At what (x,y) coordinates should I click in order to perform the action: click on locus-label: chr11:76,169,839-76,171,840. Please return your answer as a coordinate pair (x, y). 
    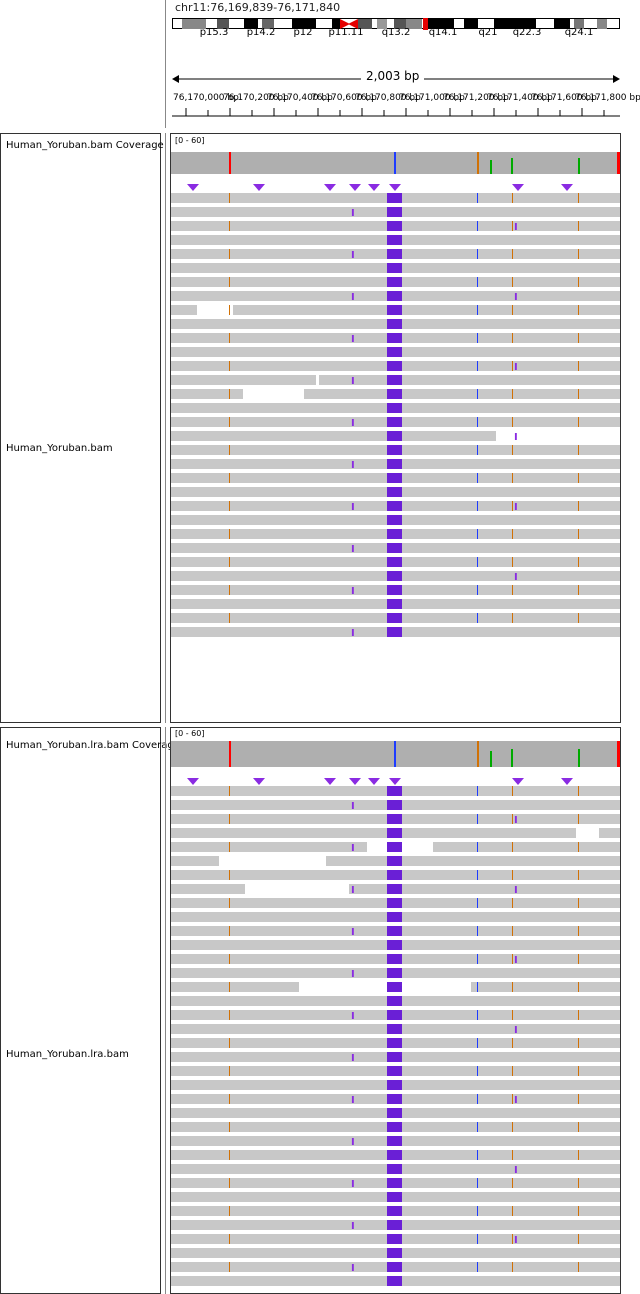
    Looking at the image, I should click on (258, 7).